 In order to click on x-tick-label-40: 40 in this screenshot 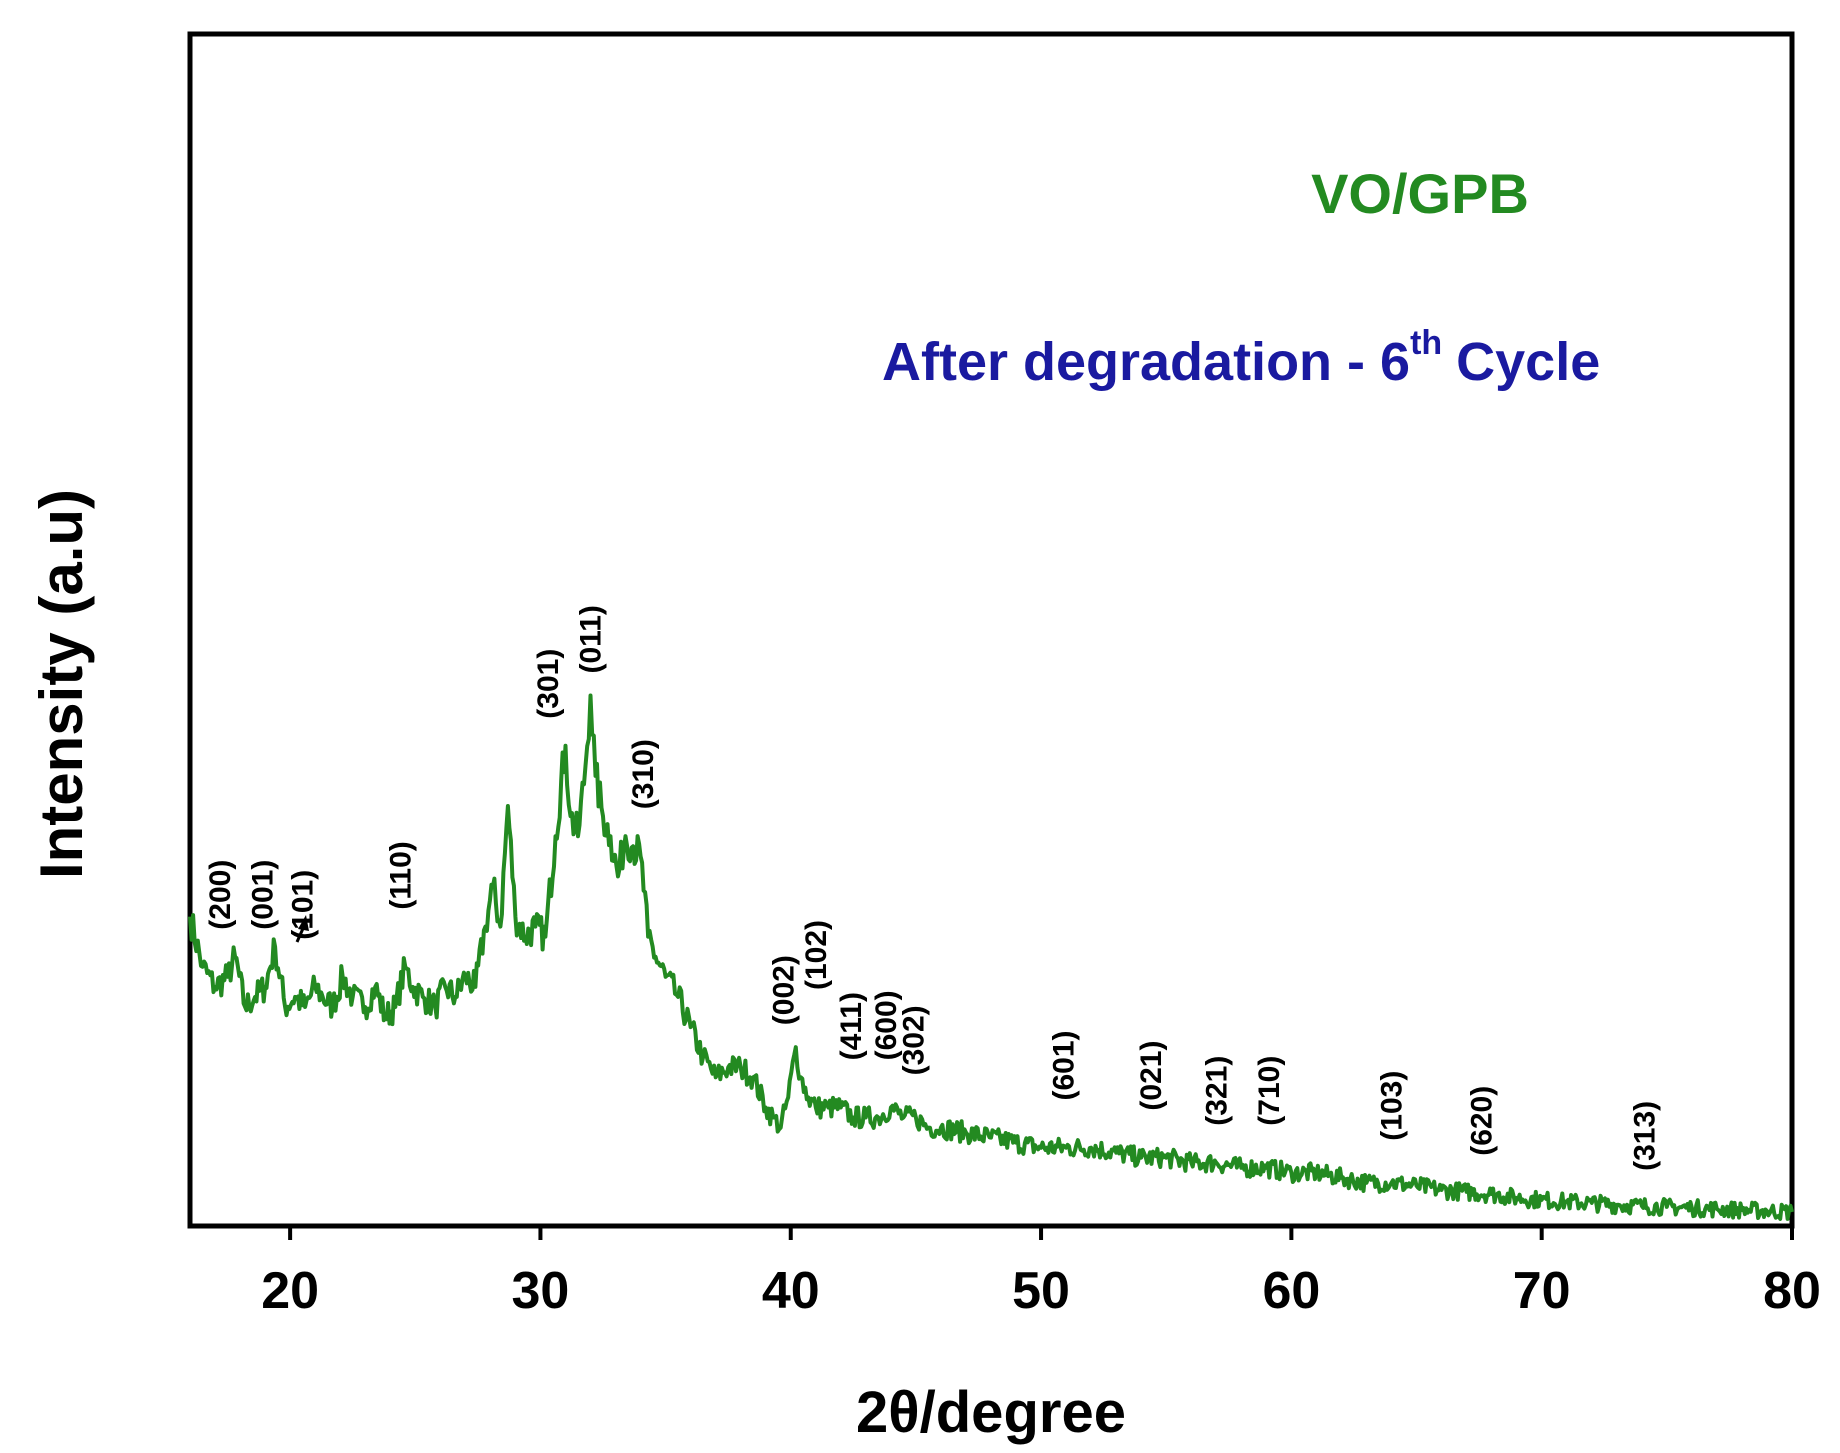, I will do `click(791, 1291)`.